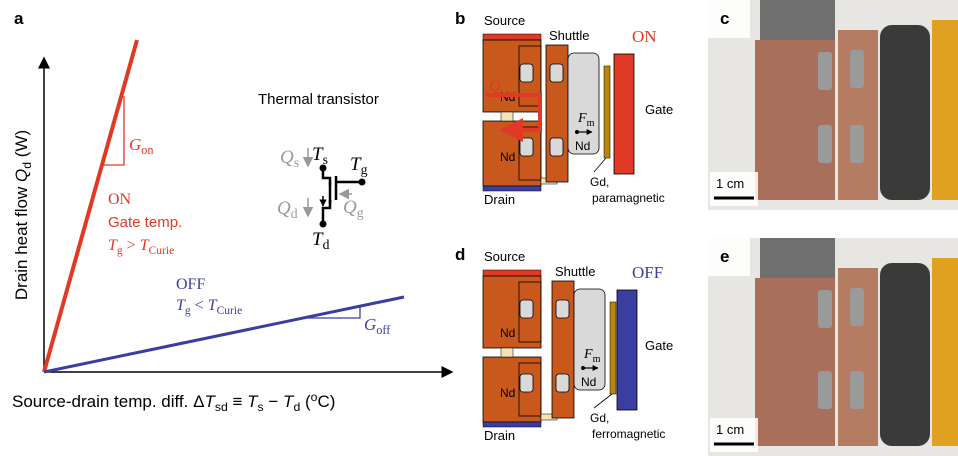  I want to click on off-slope-triangle, so click(333, 312).